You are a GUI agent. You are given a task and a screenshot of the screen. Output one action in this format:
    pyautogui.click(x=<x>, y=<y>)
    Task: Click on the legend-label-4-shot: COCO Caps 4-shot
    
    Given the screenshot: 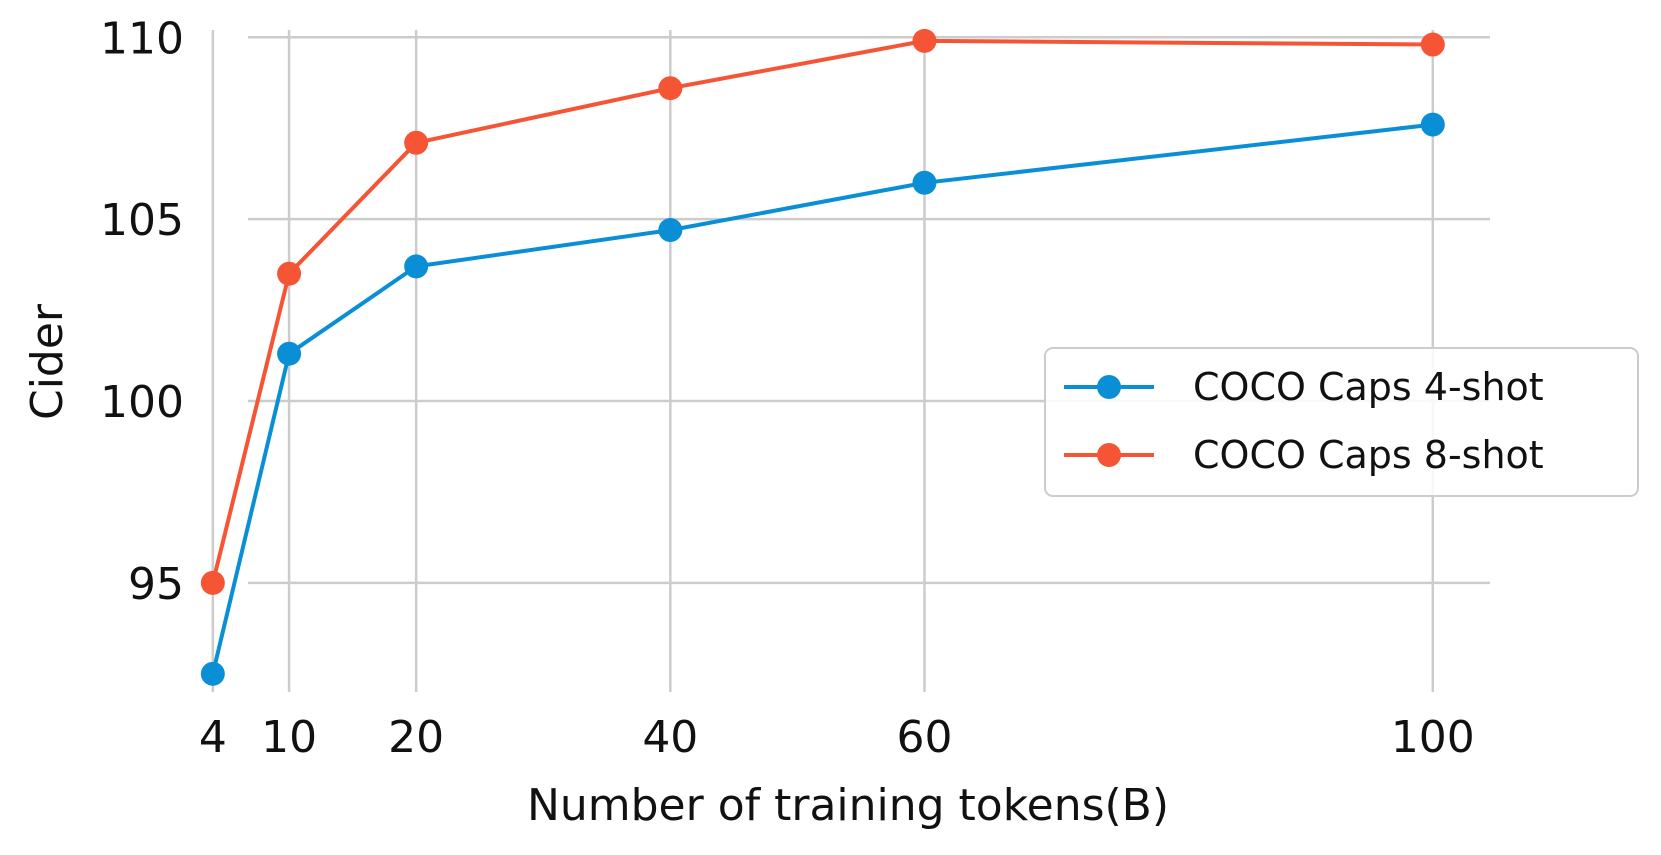 What is the action you would take?
    pyautogui.click(x=1368, y=387)
    